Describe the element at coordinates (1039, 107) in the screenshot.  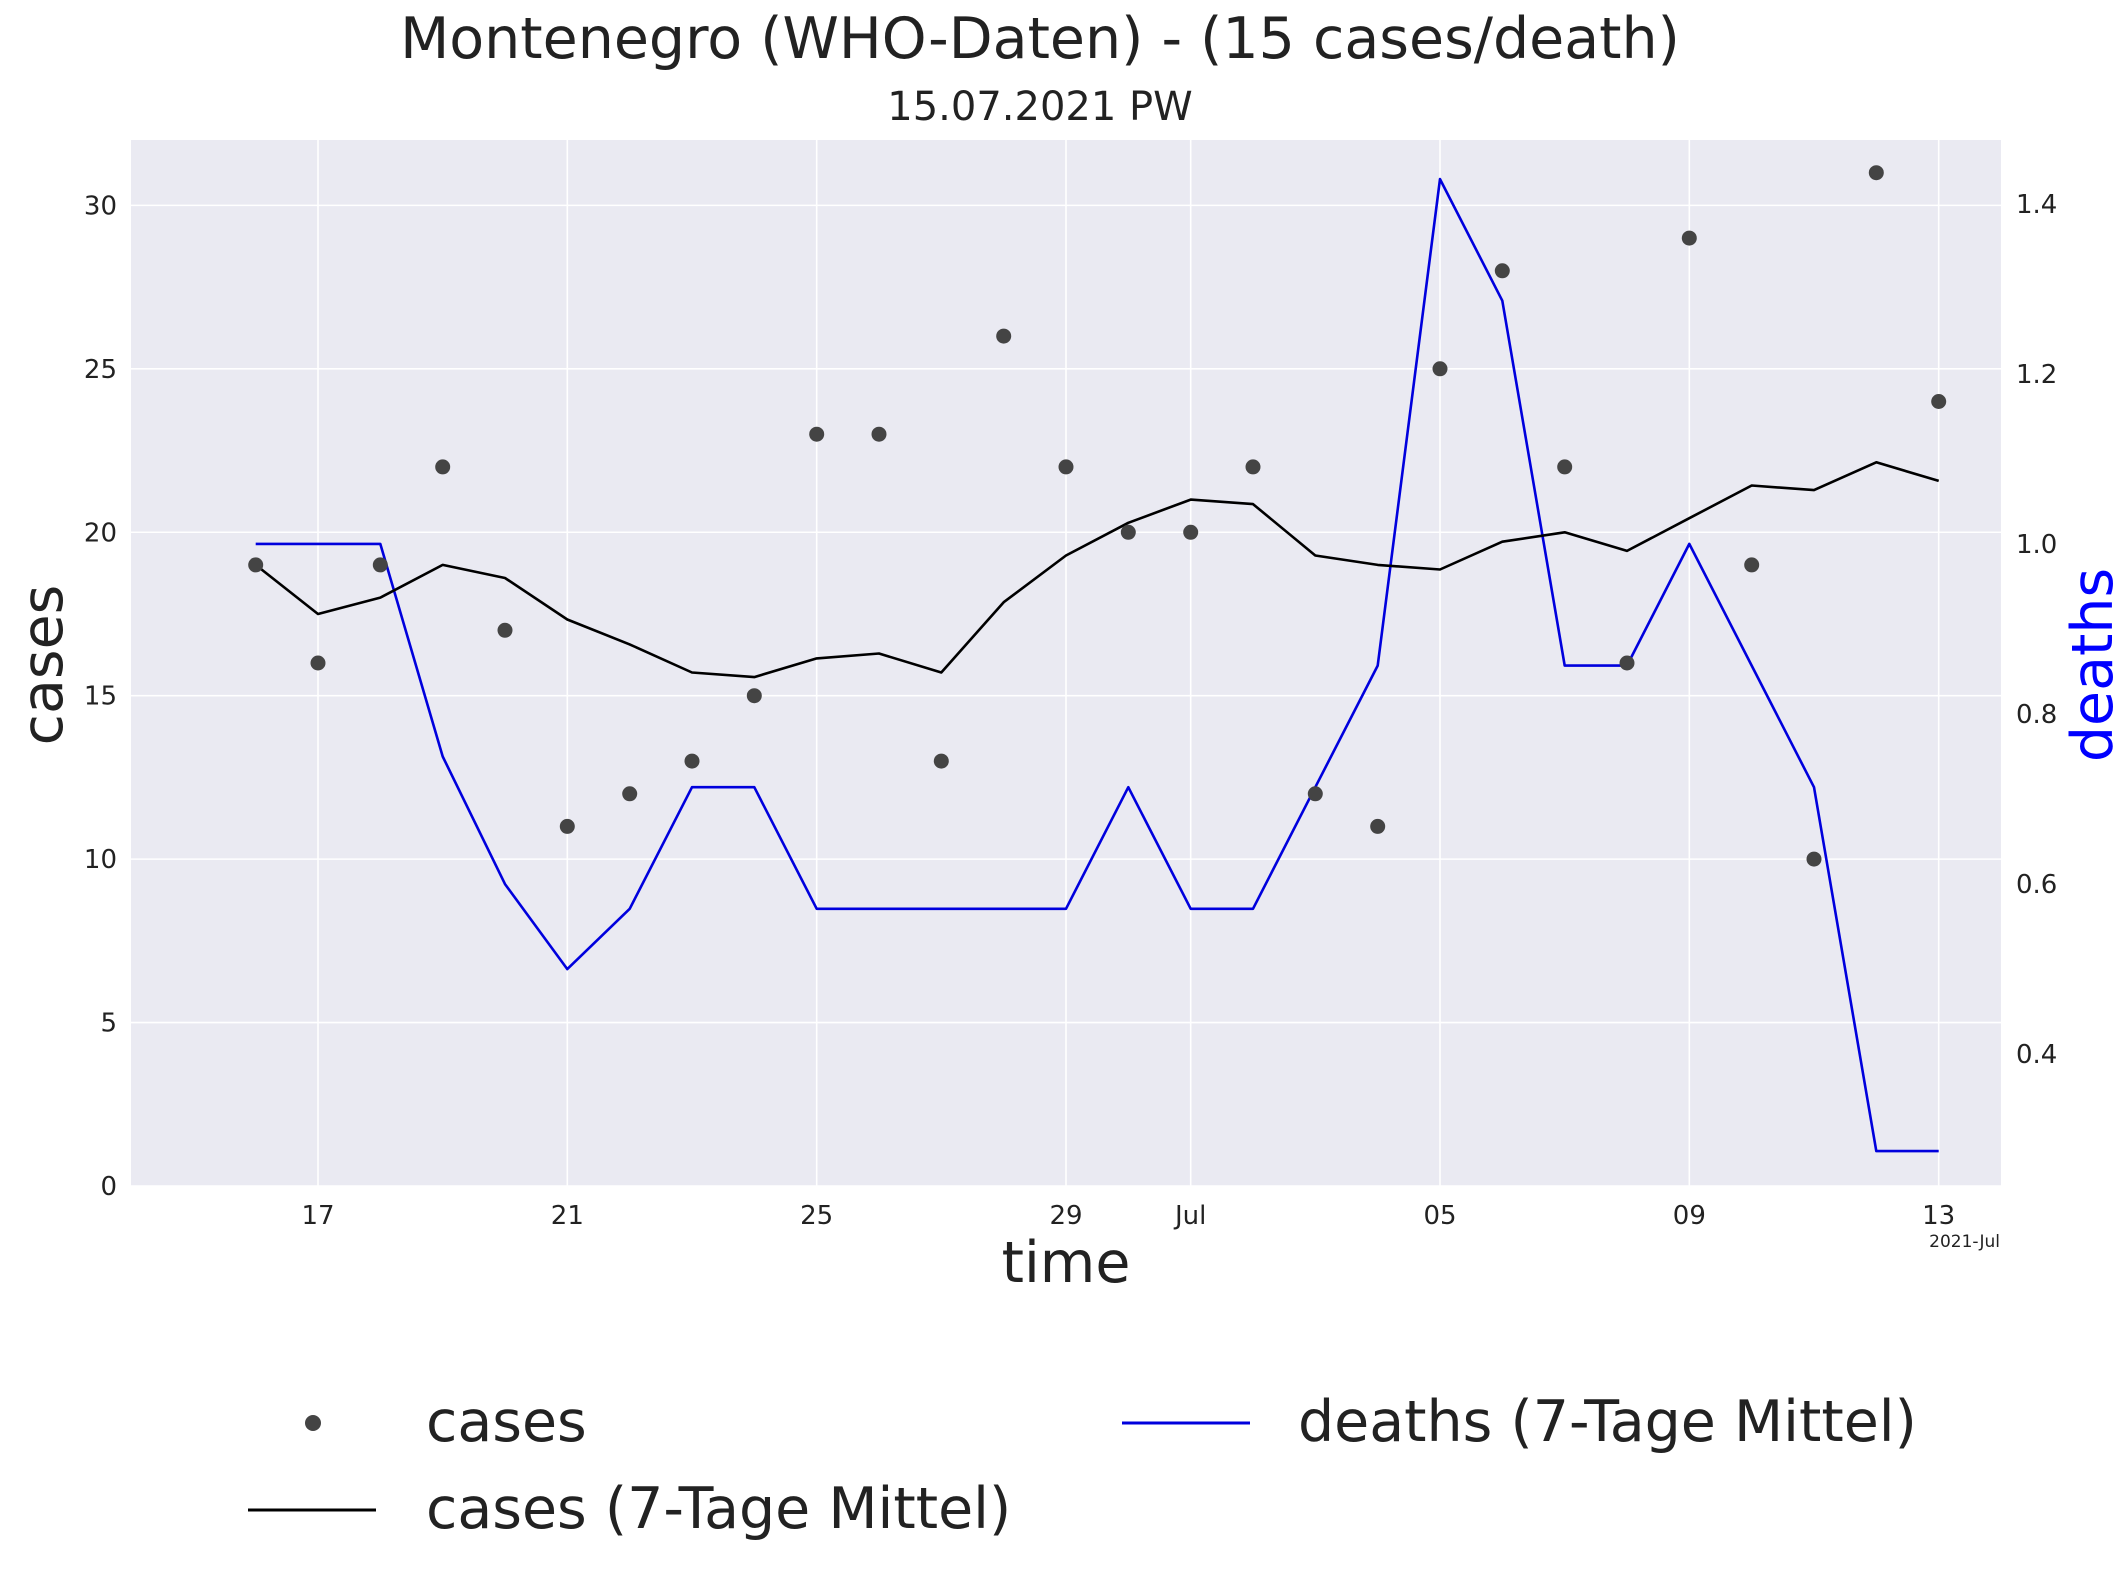
I see `chart-subtitle: 15.07.2021 PW` at that location.